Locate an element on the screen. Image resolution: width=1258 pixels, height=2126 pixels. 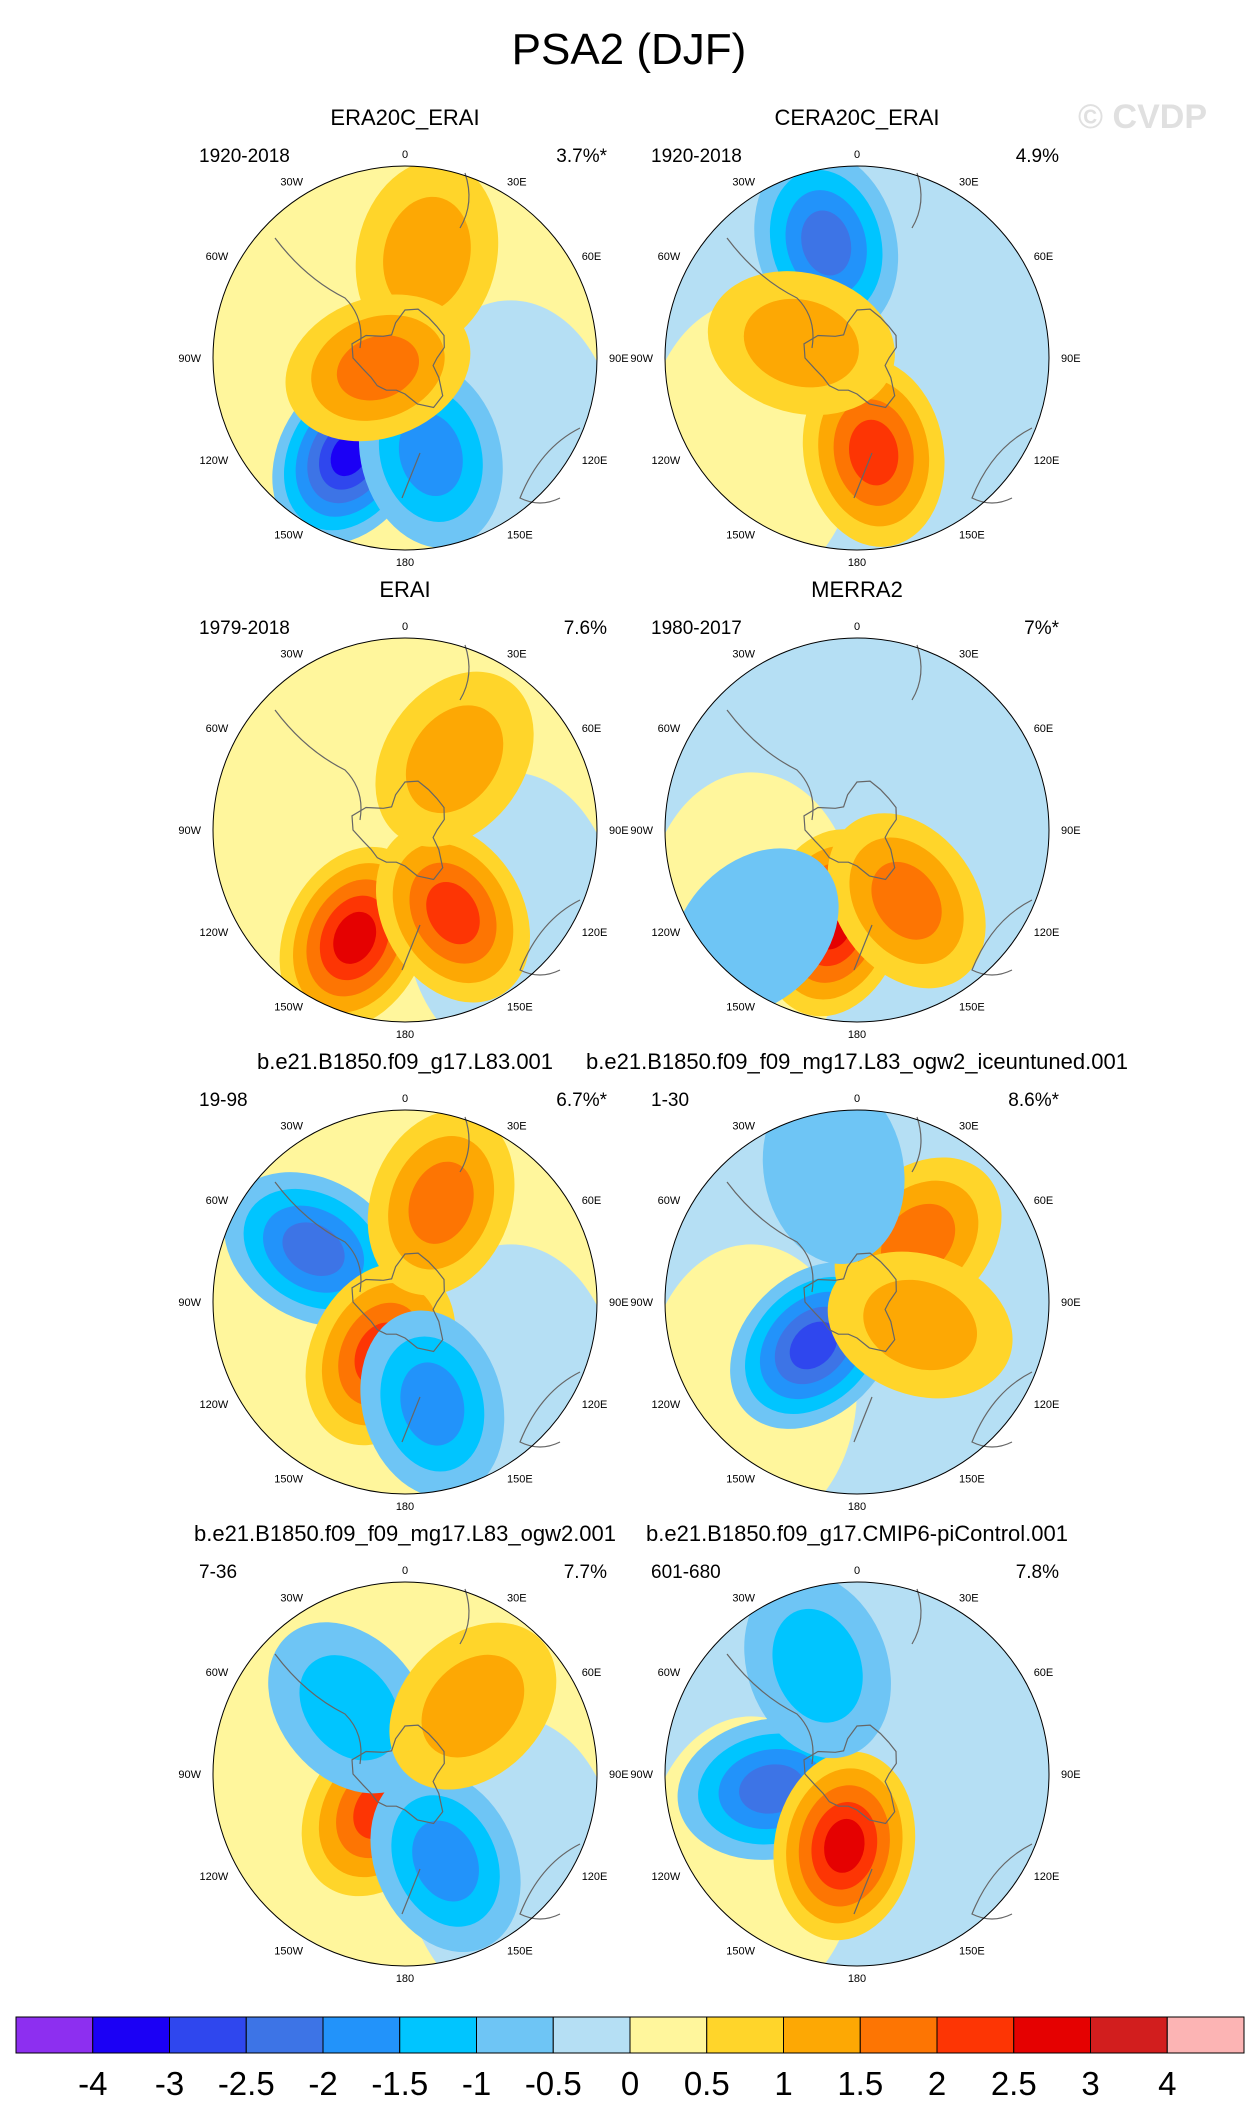
colorbar-label: 1.5 is located at coordinates (860, 2083).